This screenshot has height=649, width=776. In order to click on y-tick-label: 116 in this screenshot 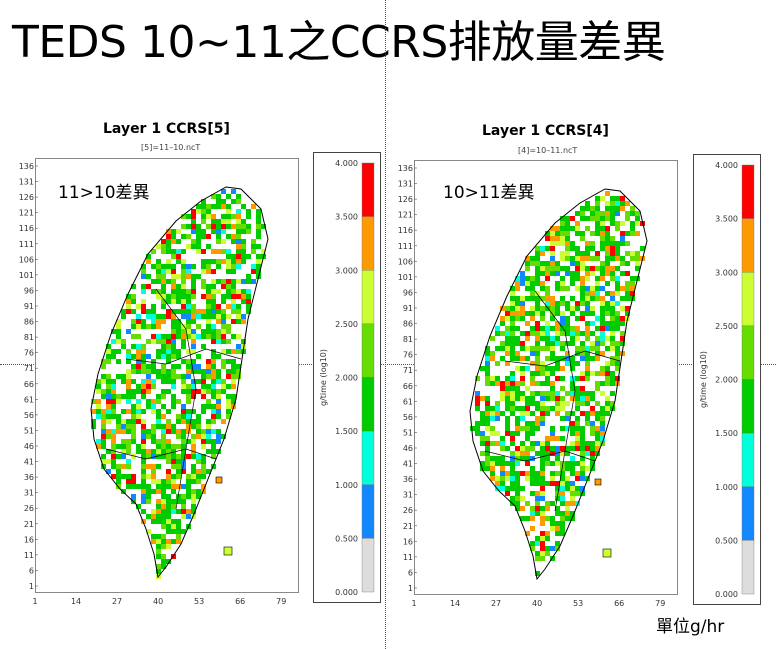, I will do `click(26, 228)`.